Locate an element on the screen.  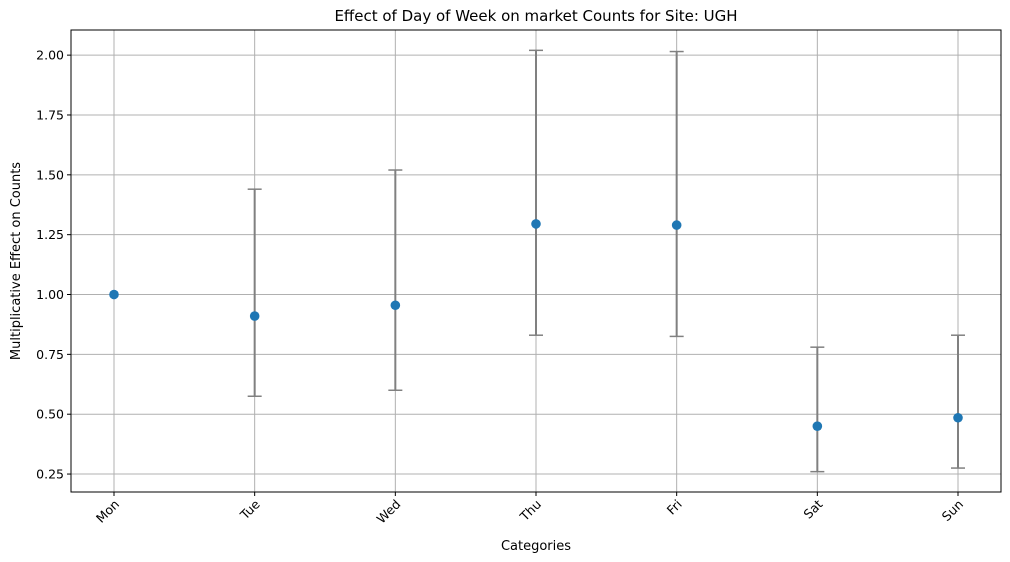
y-tick-label: 0.50 is located at coordinates (50, 414).